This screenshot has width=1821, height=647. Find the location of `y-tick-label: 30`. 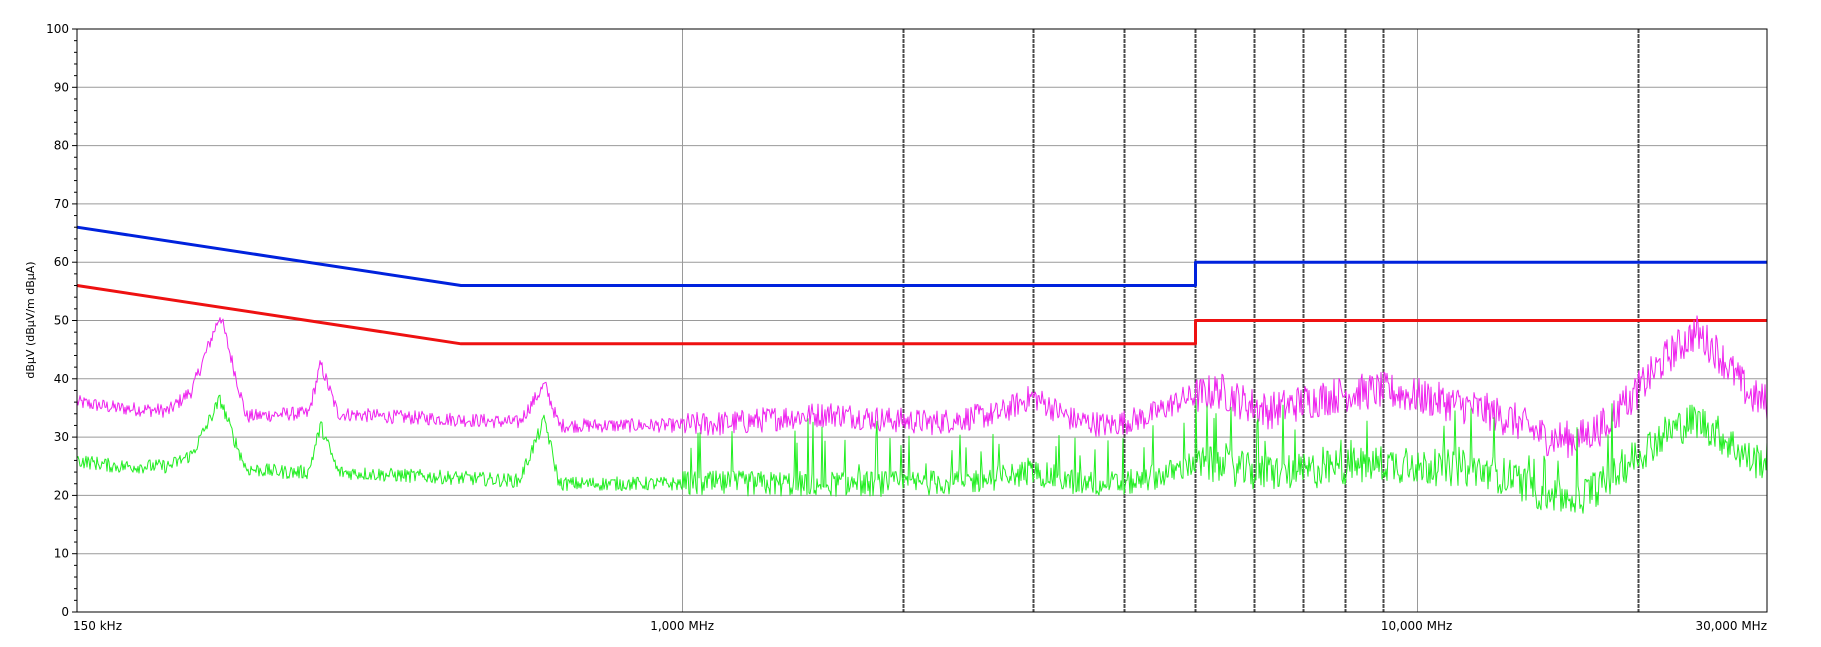

y-tick-label: 30 is located at coordinates (61, 437).